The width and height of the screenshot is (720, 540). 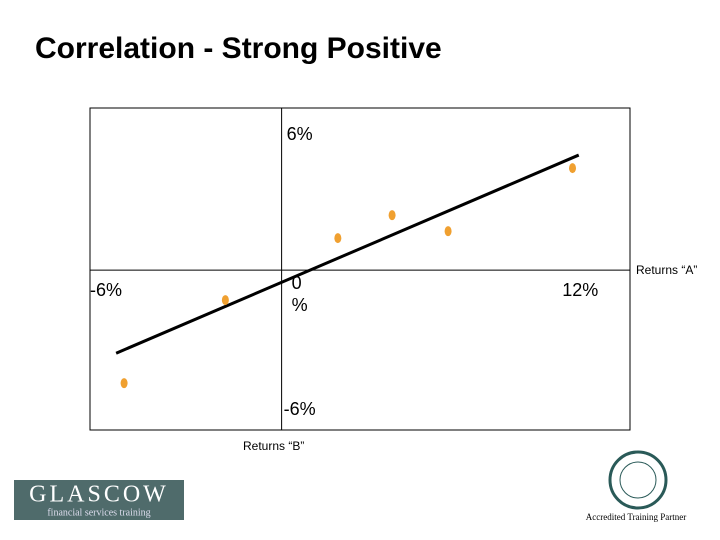 I want to click on x-tick-label: -6%, so click(x=106, y=290).